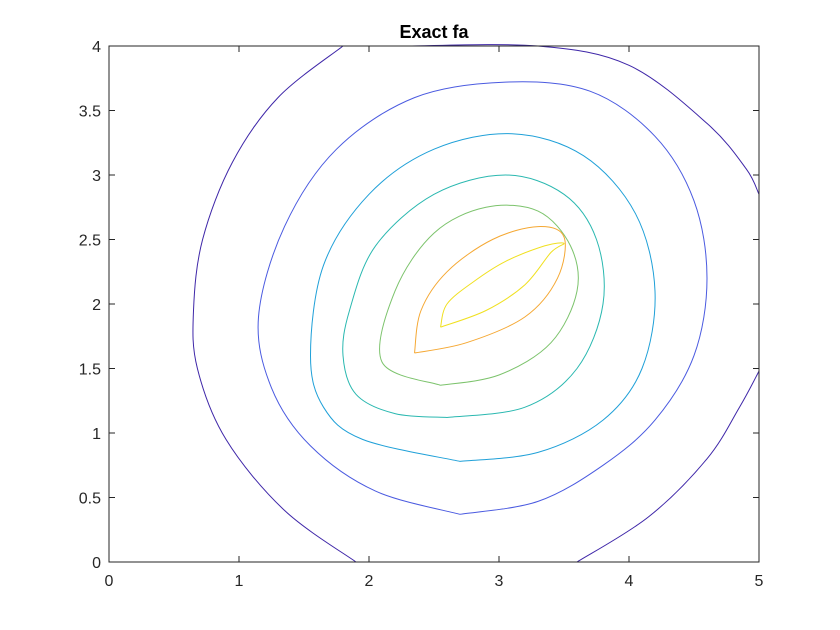 The image size is (840, 630). Describe the element at coordinates (90, 241) in the screenshot. I see `y-tick-label: 2.5` at that location.